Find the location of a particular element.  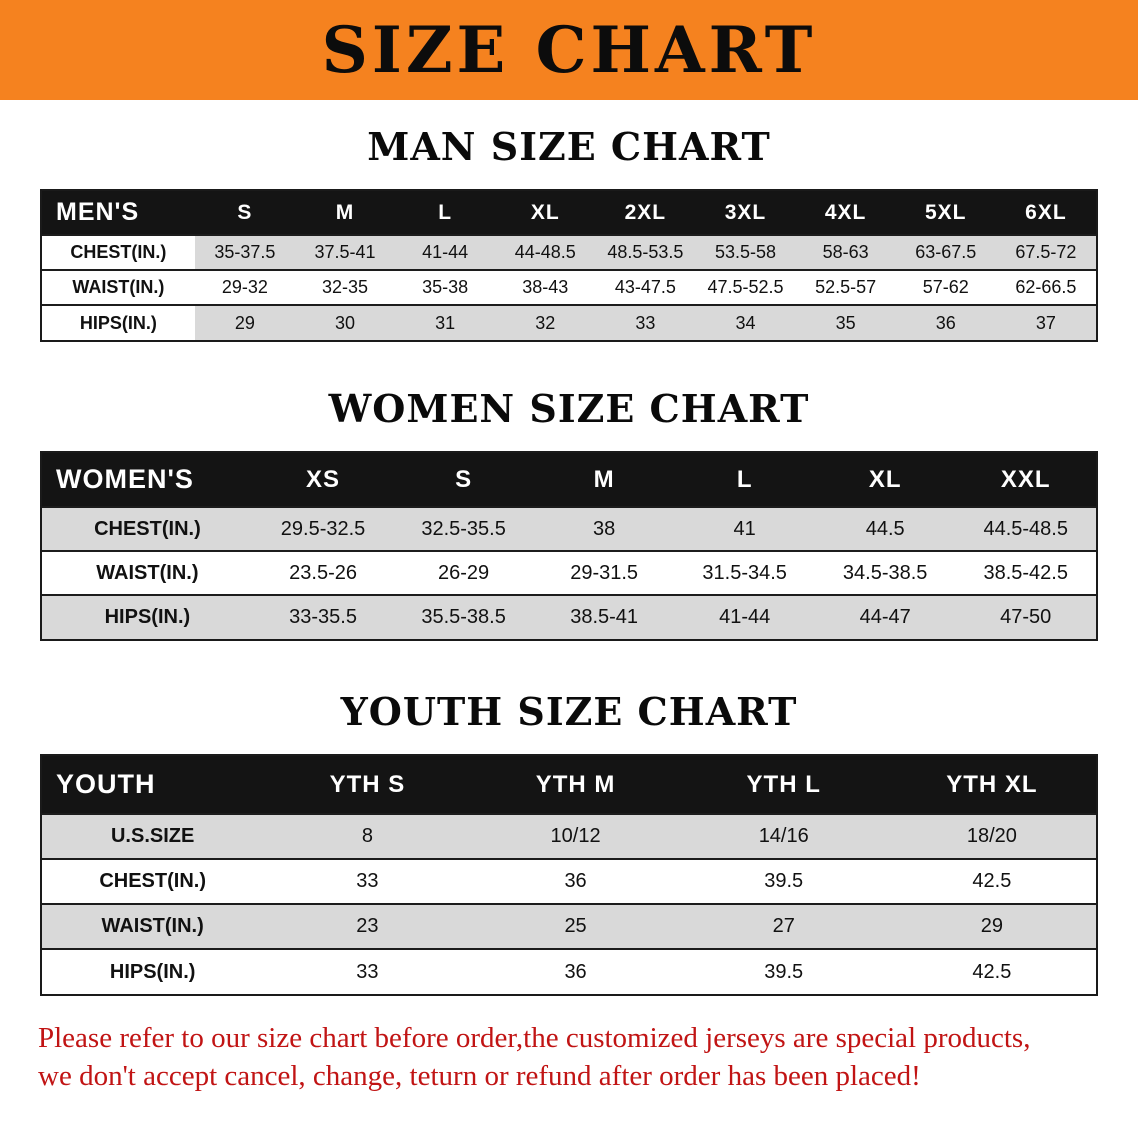

size-value-cell: 35 is located at coordinates (845, 322).